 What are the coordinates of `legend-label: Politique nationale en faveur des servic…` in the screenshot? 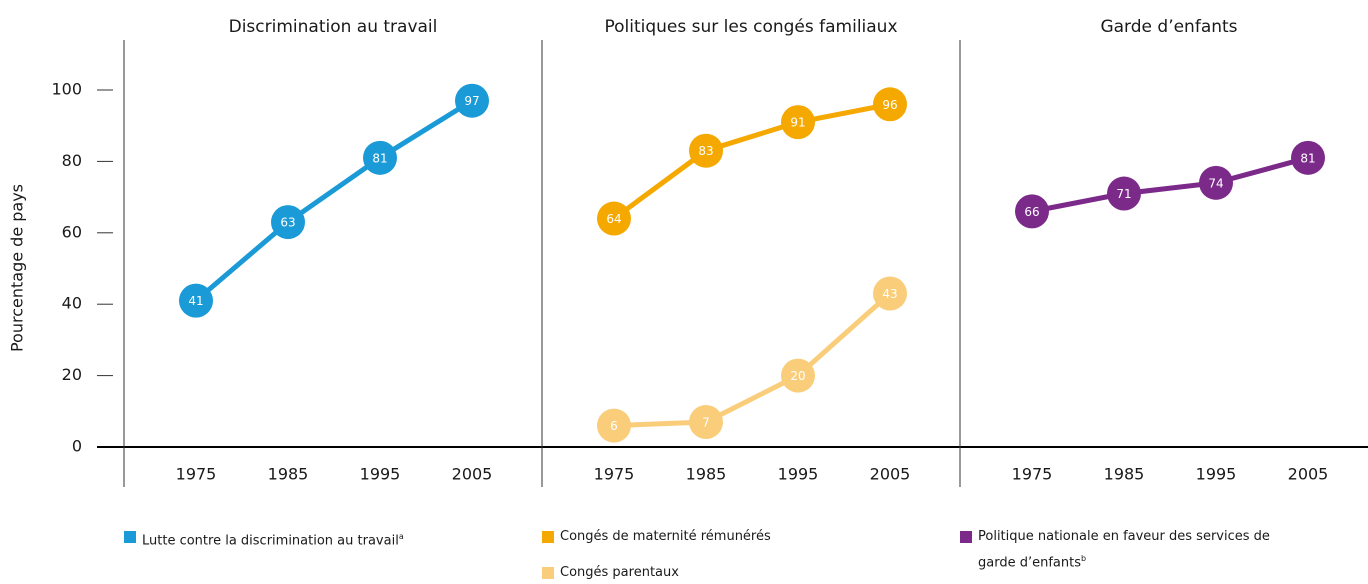 It's located at (1124, 550).